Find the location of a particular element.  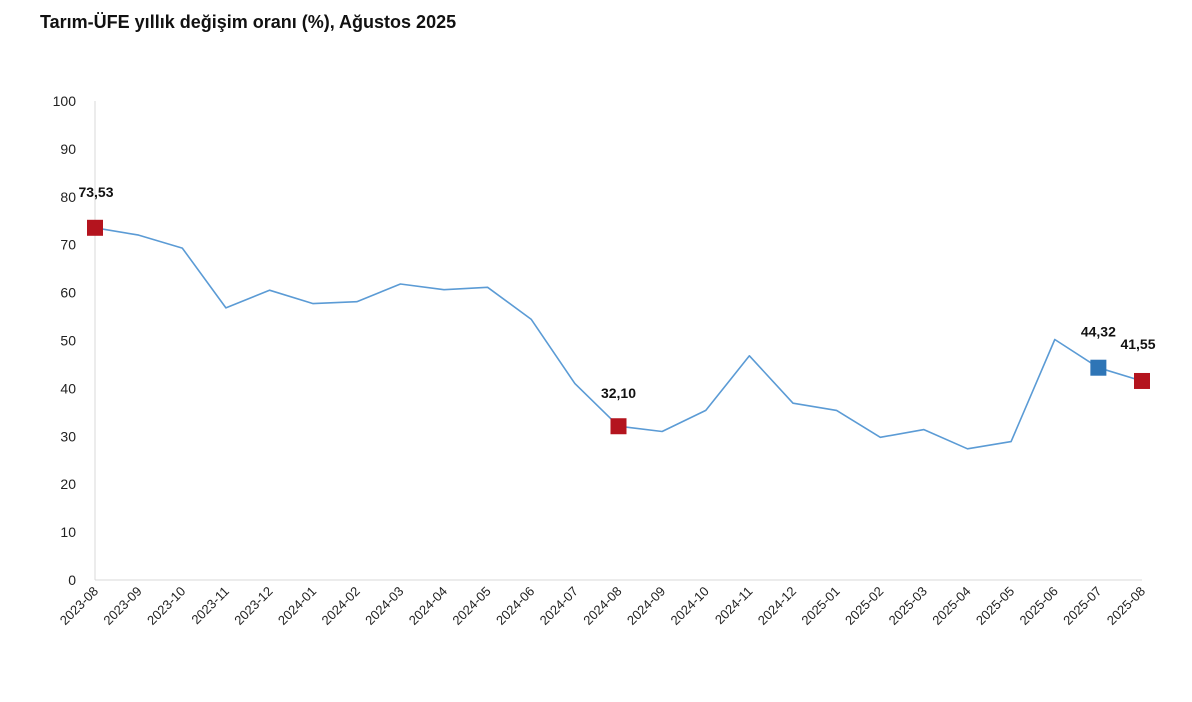

y-tick-label: 60 is located at coordinates (68, 293).